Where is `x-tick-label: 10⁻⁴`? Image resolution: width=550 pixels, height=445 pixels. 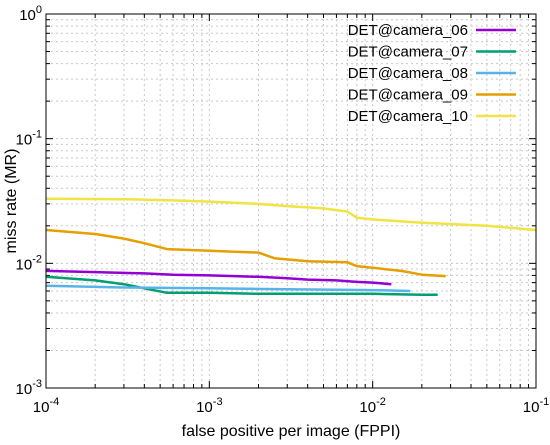 x-tick-label: 10⁻⁴ is located at coordinates (46, 406).